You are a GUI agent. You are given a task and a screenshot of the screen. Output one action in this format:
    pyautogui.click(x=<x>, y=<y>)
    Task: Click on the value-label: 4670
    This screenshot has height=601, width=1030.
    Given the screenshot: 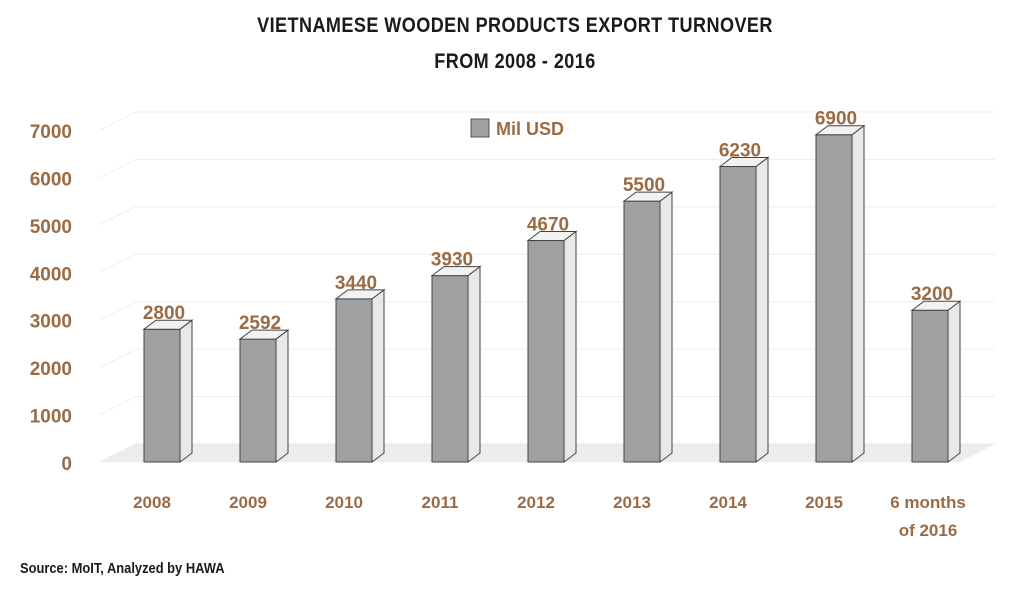 What is the action you would take?
    pyautogui.click(x=548, y=225)
    